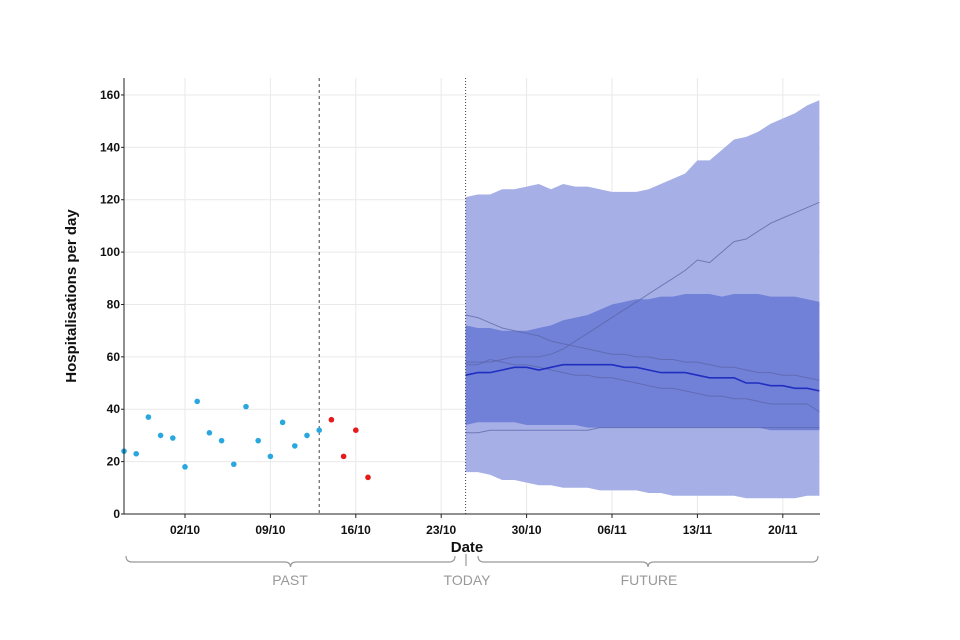 Image resolution: width=960 pixels, height=640 pixels. I want to click on y-tick-label: 60, so click(114, 357).